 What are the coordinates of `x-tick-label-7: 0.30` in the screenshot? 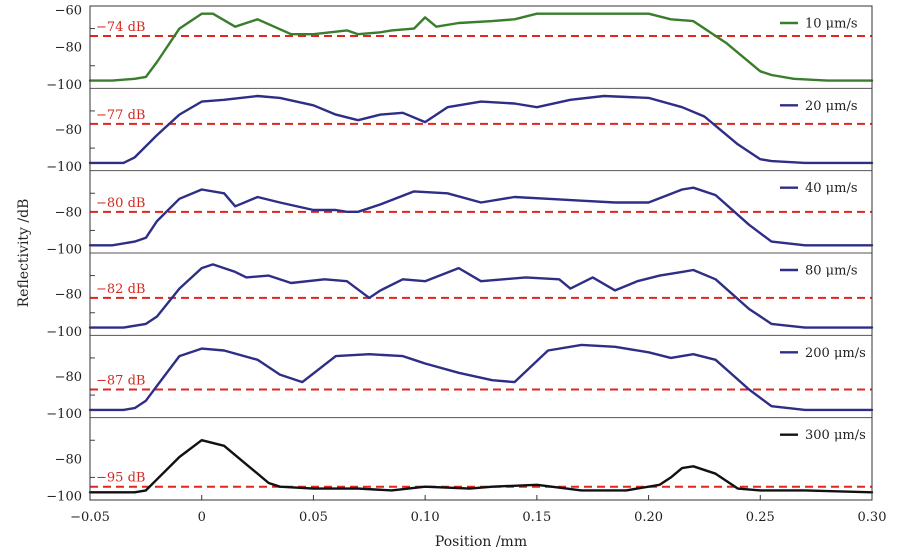 It's located at (872, 517).